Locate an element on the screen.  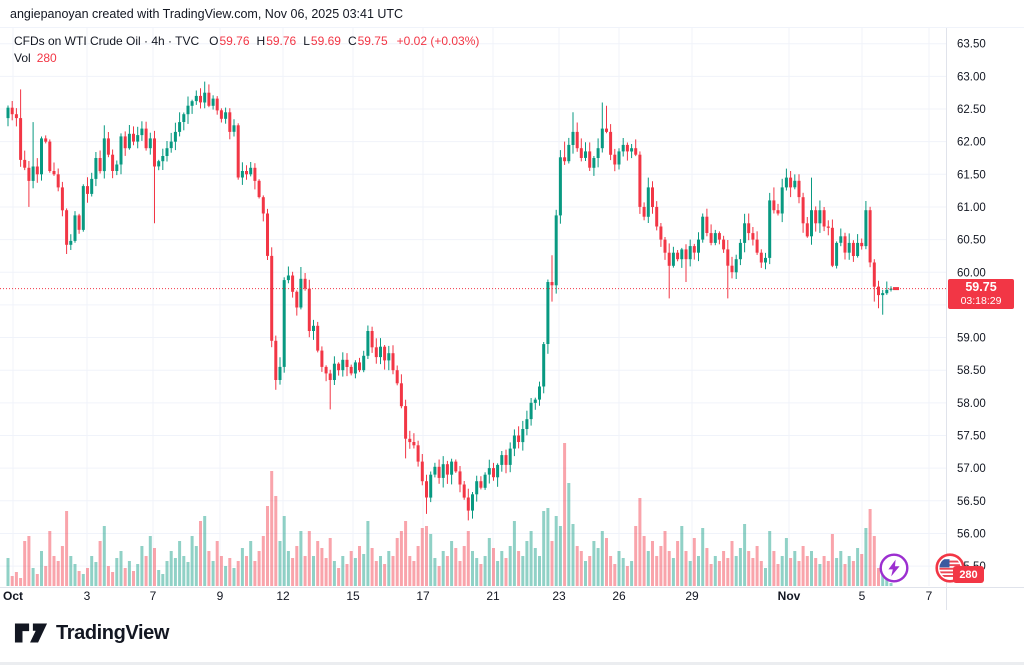
ohlc-close: C59.75 is located at coordinates (367, 41).